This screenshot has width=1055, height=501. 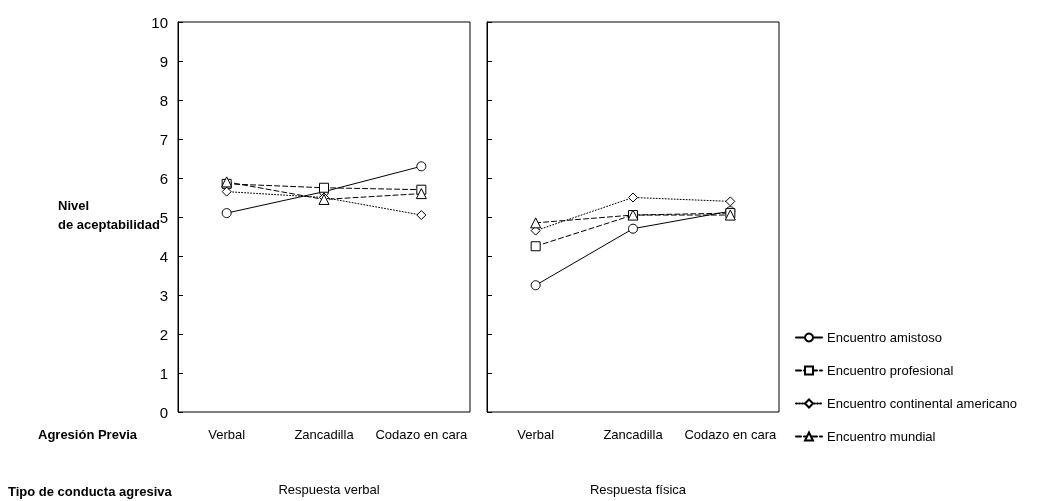 What do you see at coordinates (163, 178) in the screenshot?
I see `y-tick-label: 6` at bounding box center [163, 178].